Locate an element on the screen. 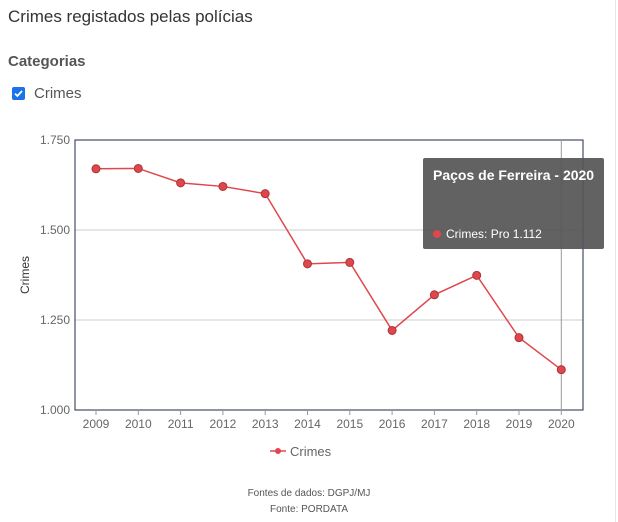 Image resolution: width=618 pixels, height=522 pixels. x-tick-label: 2009 is located at coordinates (96, 424).